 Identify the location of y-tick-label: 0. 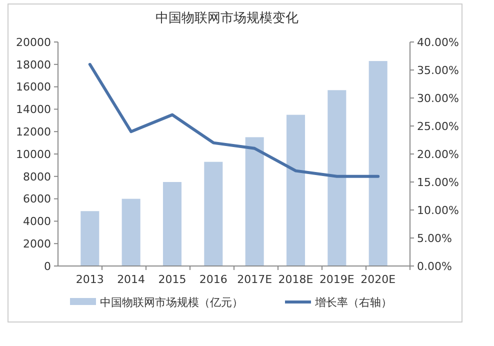
(47, 266).